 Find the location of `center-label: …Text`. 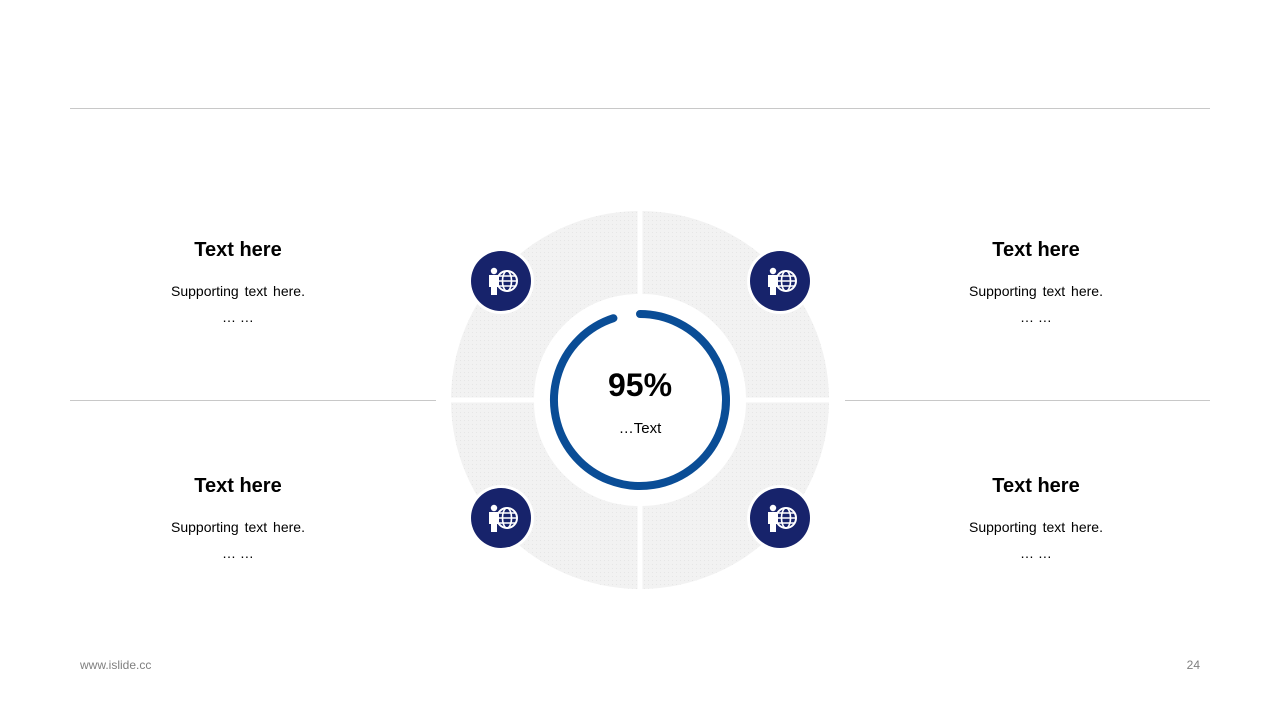

center-label: …Text is located at coordinates (640, 428).